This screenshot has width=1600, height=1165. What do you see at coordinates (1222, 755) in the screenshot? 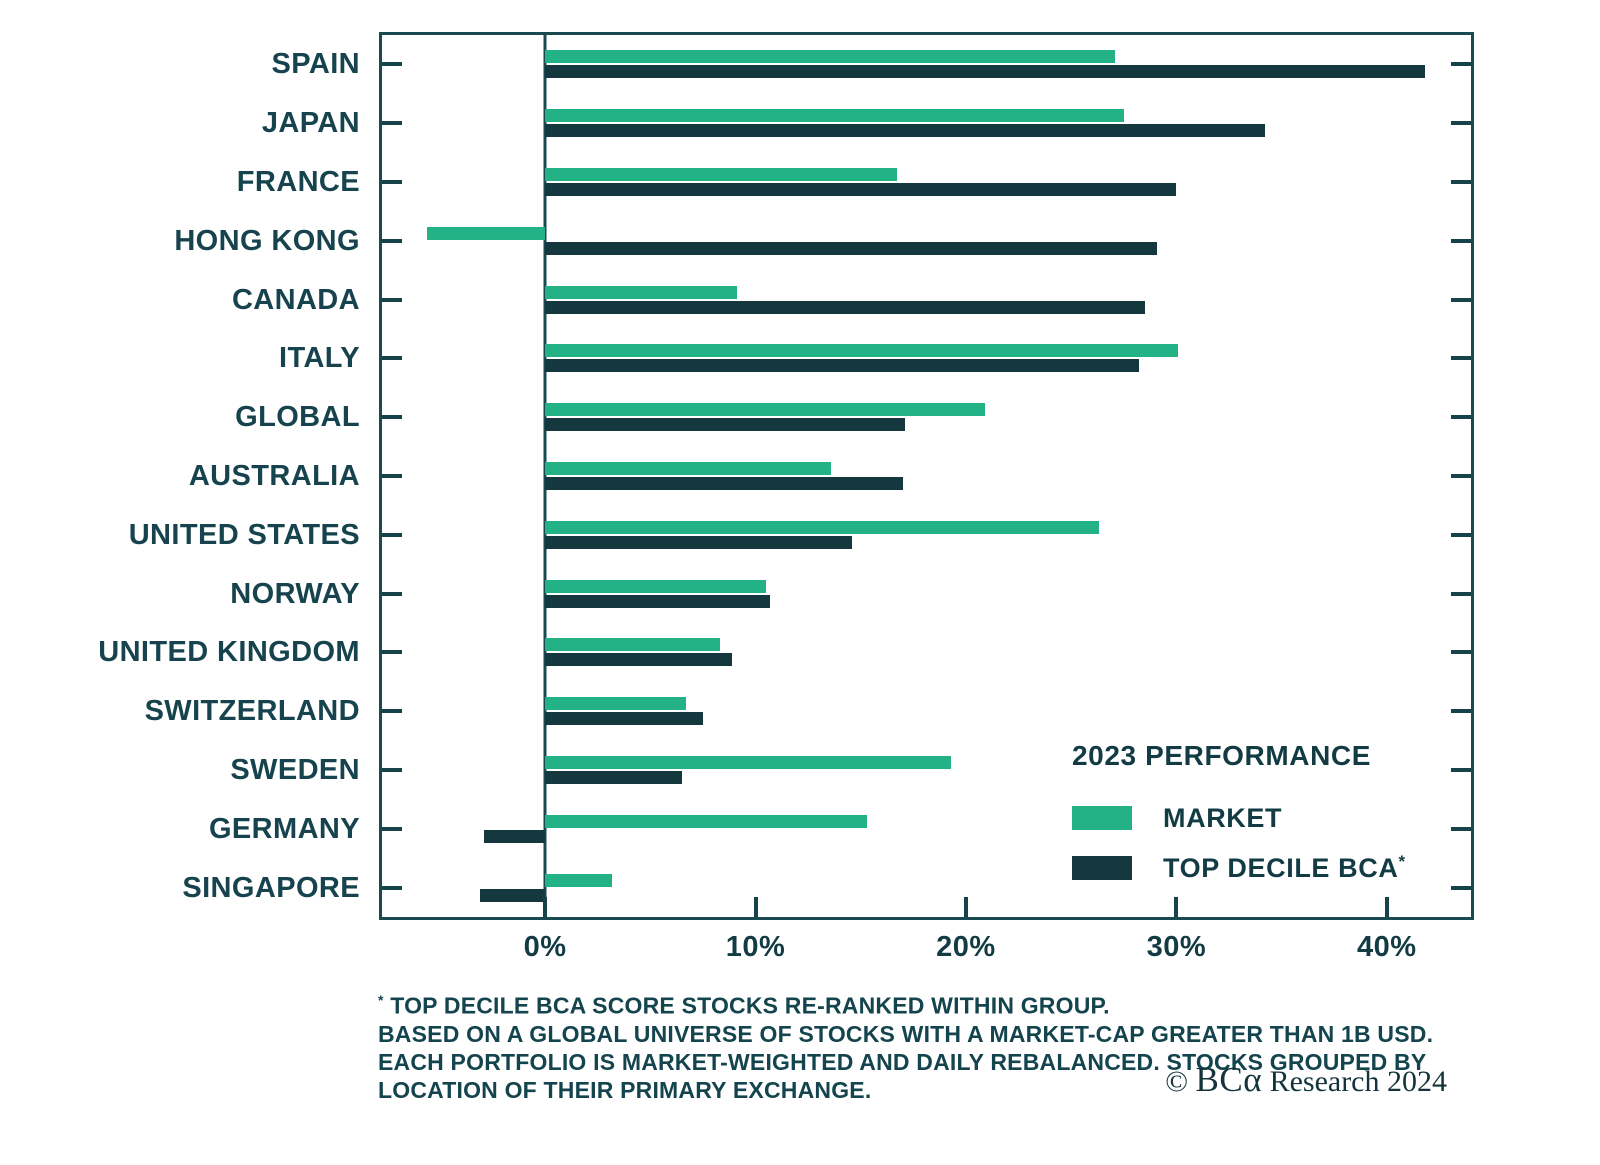
I see `legend-title: 2023 PERFORMANCE` at bounding box center [1222, 755].